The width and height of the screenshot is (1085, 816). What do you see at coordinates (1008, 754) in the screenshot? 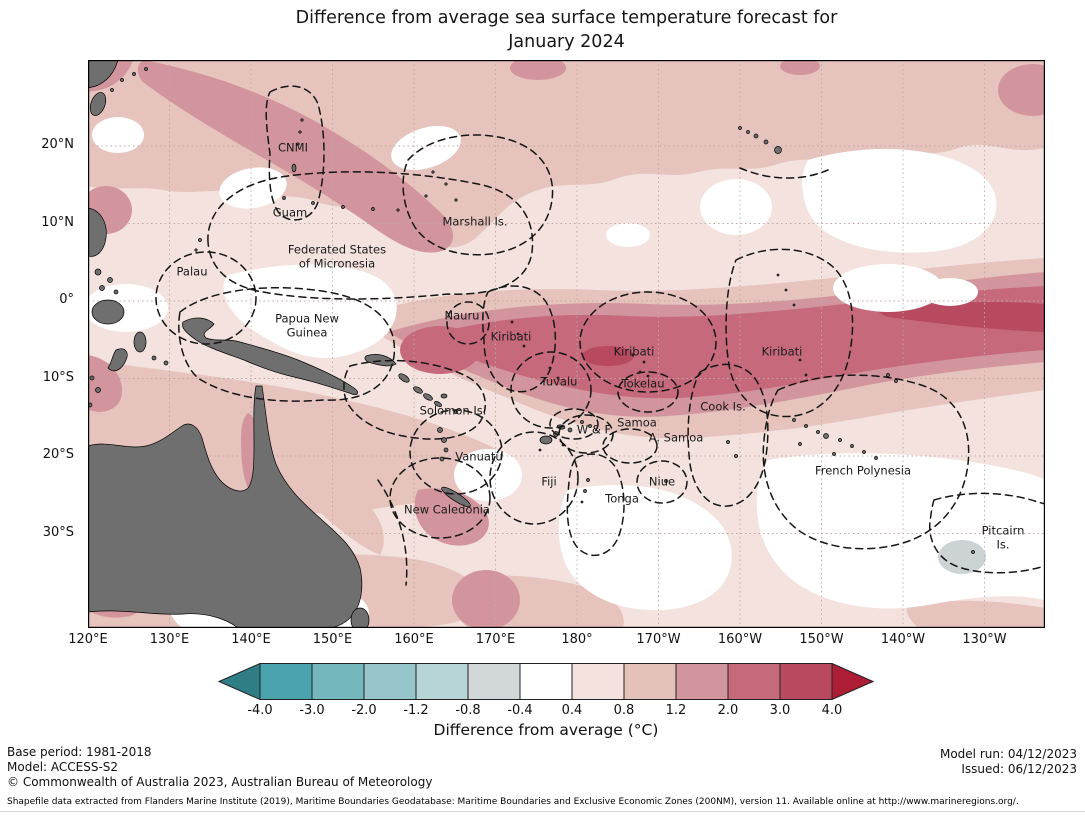
I see `model-run-text: Model run: 04/12/2023` at bounding box center [1008, 754].